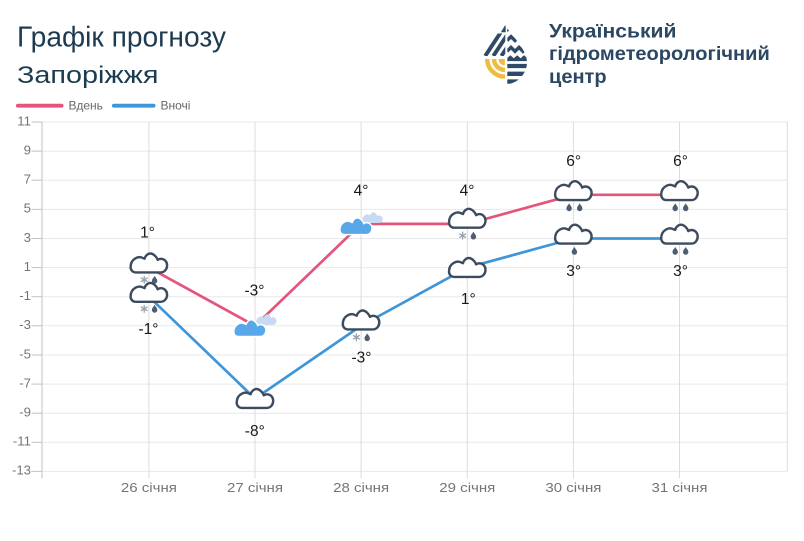  I want to click on svg-text: 30 січня, so click(573, 487).